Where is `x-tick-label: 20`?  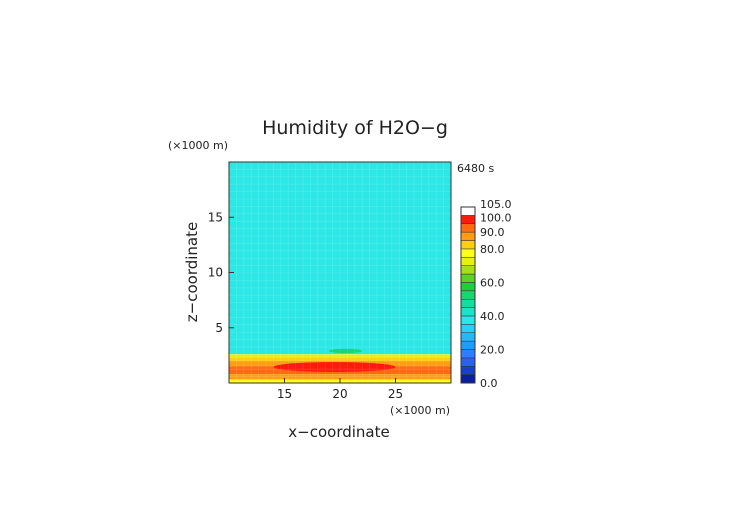 x-tick-label: 20 is located at coordinates (339, 394).